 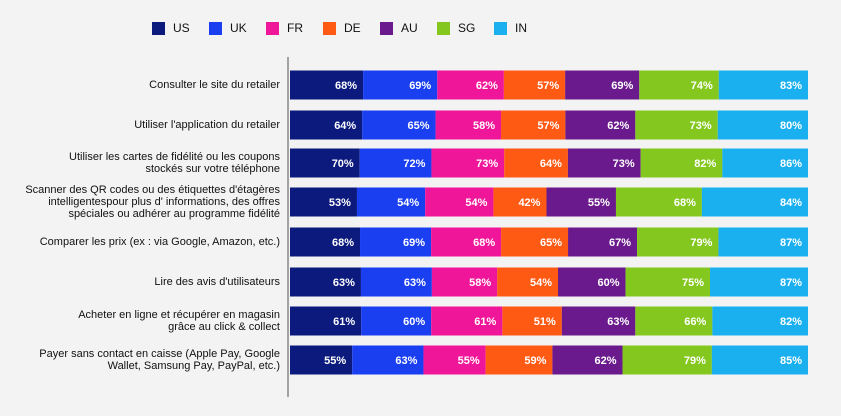 What do you see at coordinates (217, 282) in the screenshot?
I see `category-label: Lire des avis d'utilisateurs` at bounding box center [217, 282].